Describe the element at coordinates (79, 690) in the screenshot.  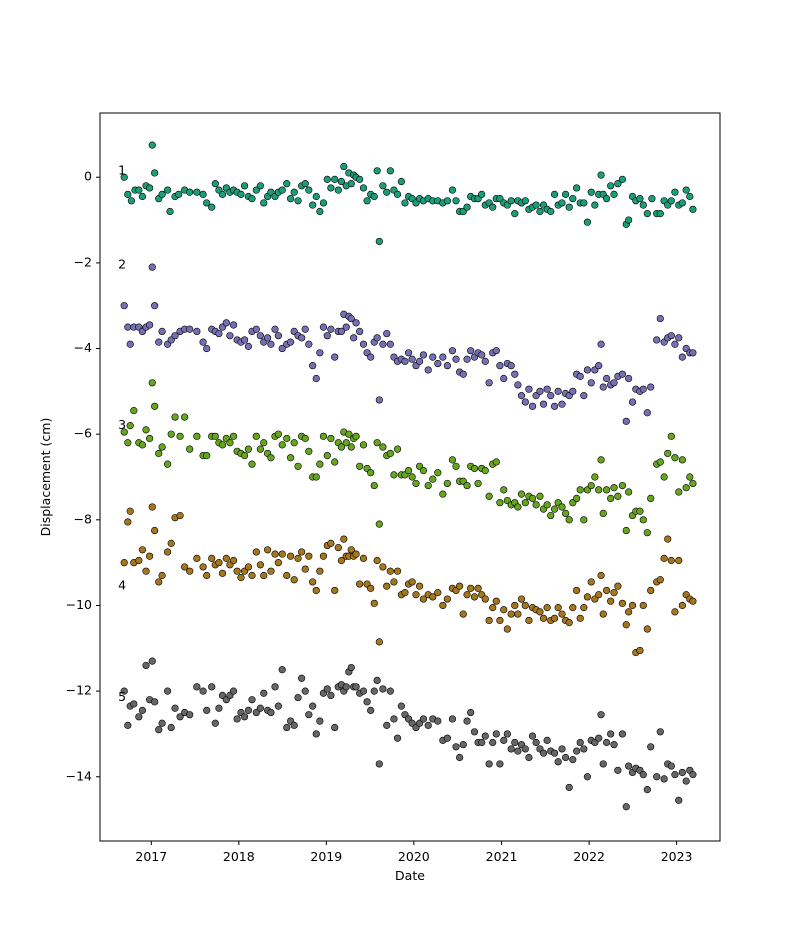
I see `y-tick-label: −12` at that location.